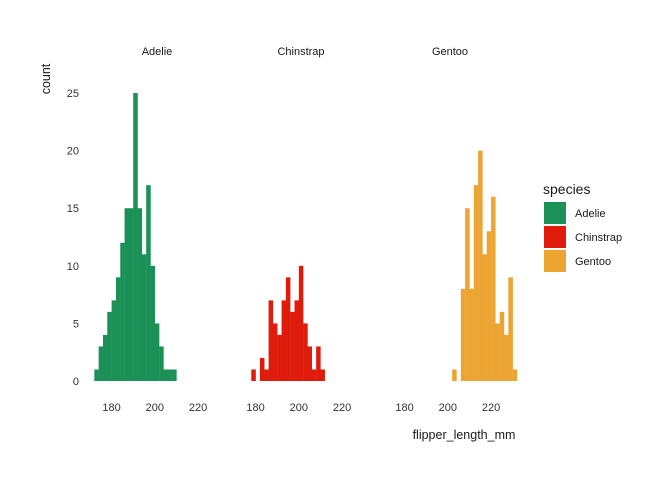 The width and height of the screenshot is (672, 480). What do you see at coordinates (73, 238) in the screenshot?
I see `y-axis-ticks: 0 5 10 15 20 25` at bounding box center [73, 238].